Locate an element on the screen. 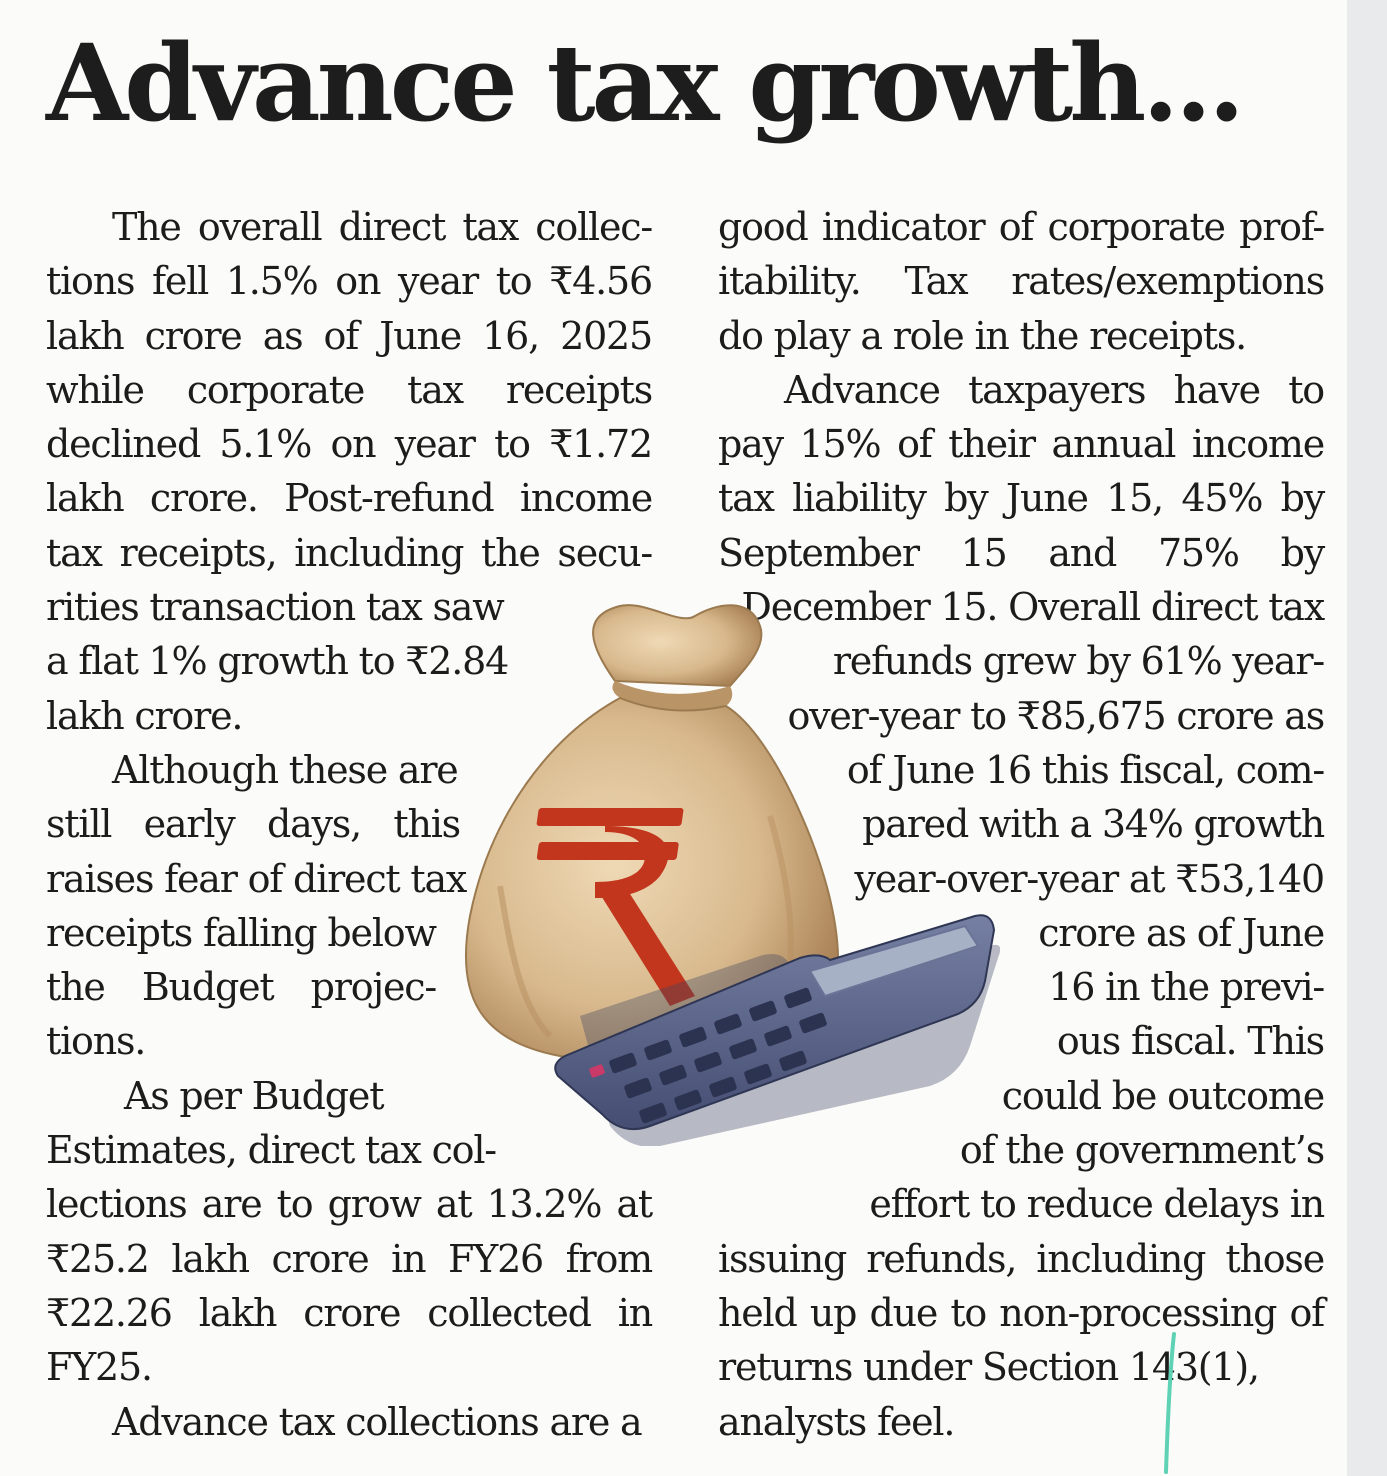 The width and height of the screenshot is (1387, 1476). text-line: effort to reduce delays in is located at coordinates (1097, 1204).